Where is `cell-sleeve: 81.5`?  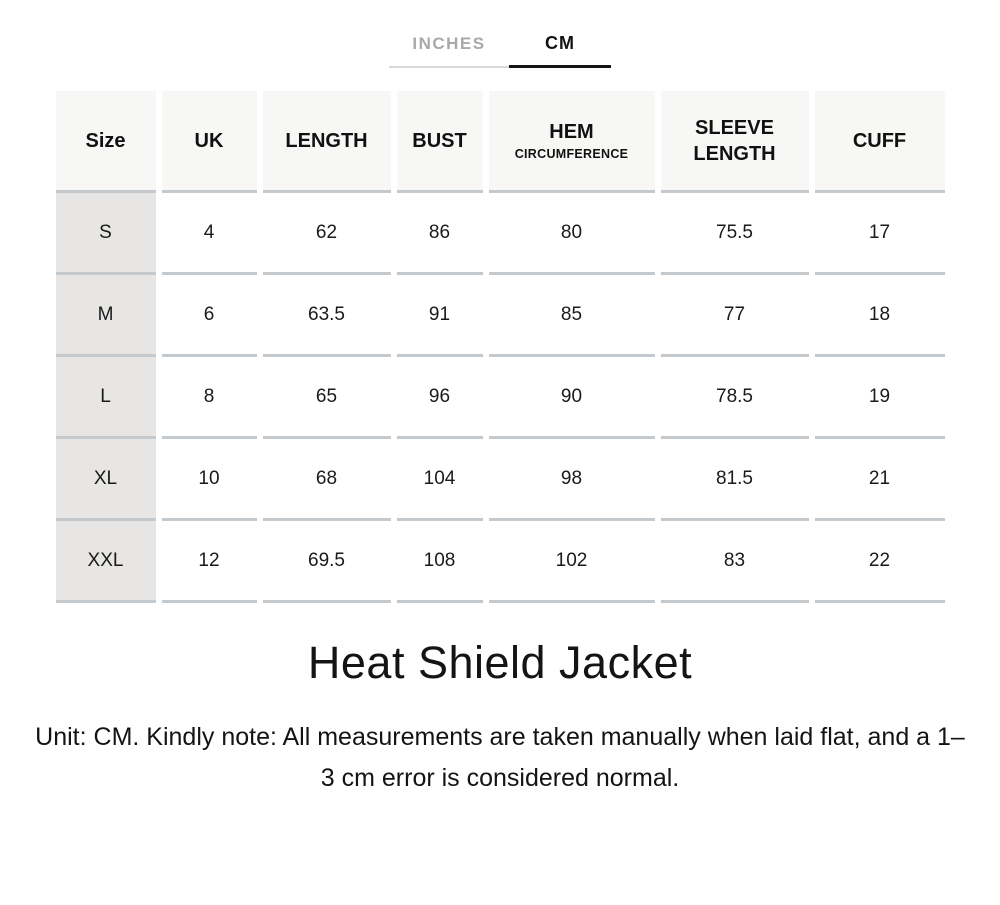 cell-sleeve: 81.5 is located at coordinates (734, 480).